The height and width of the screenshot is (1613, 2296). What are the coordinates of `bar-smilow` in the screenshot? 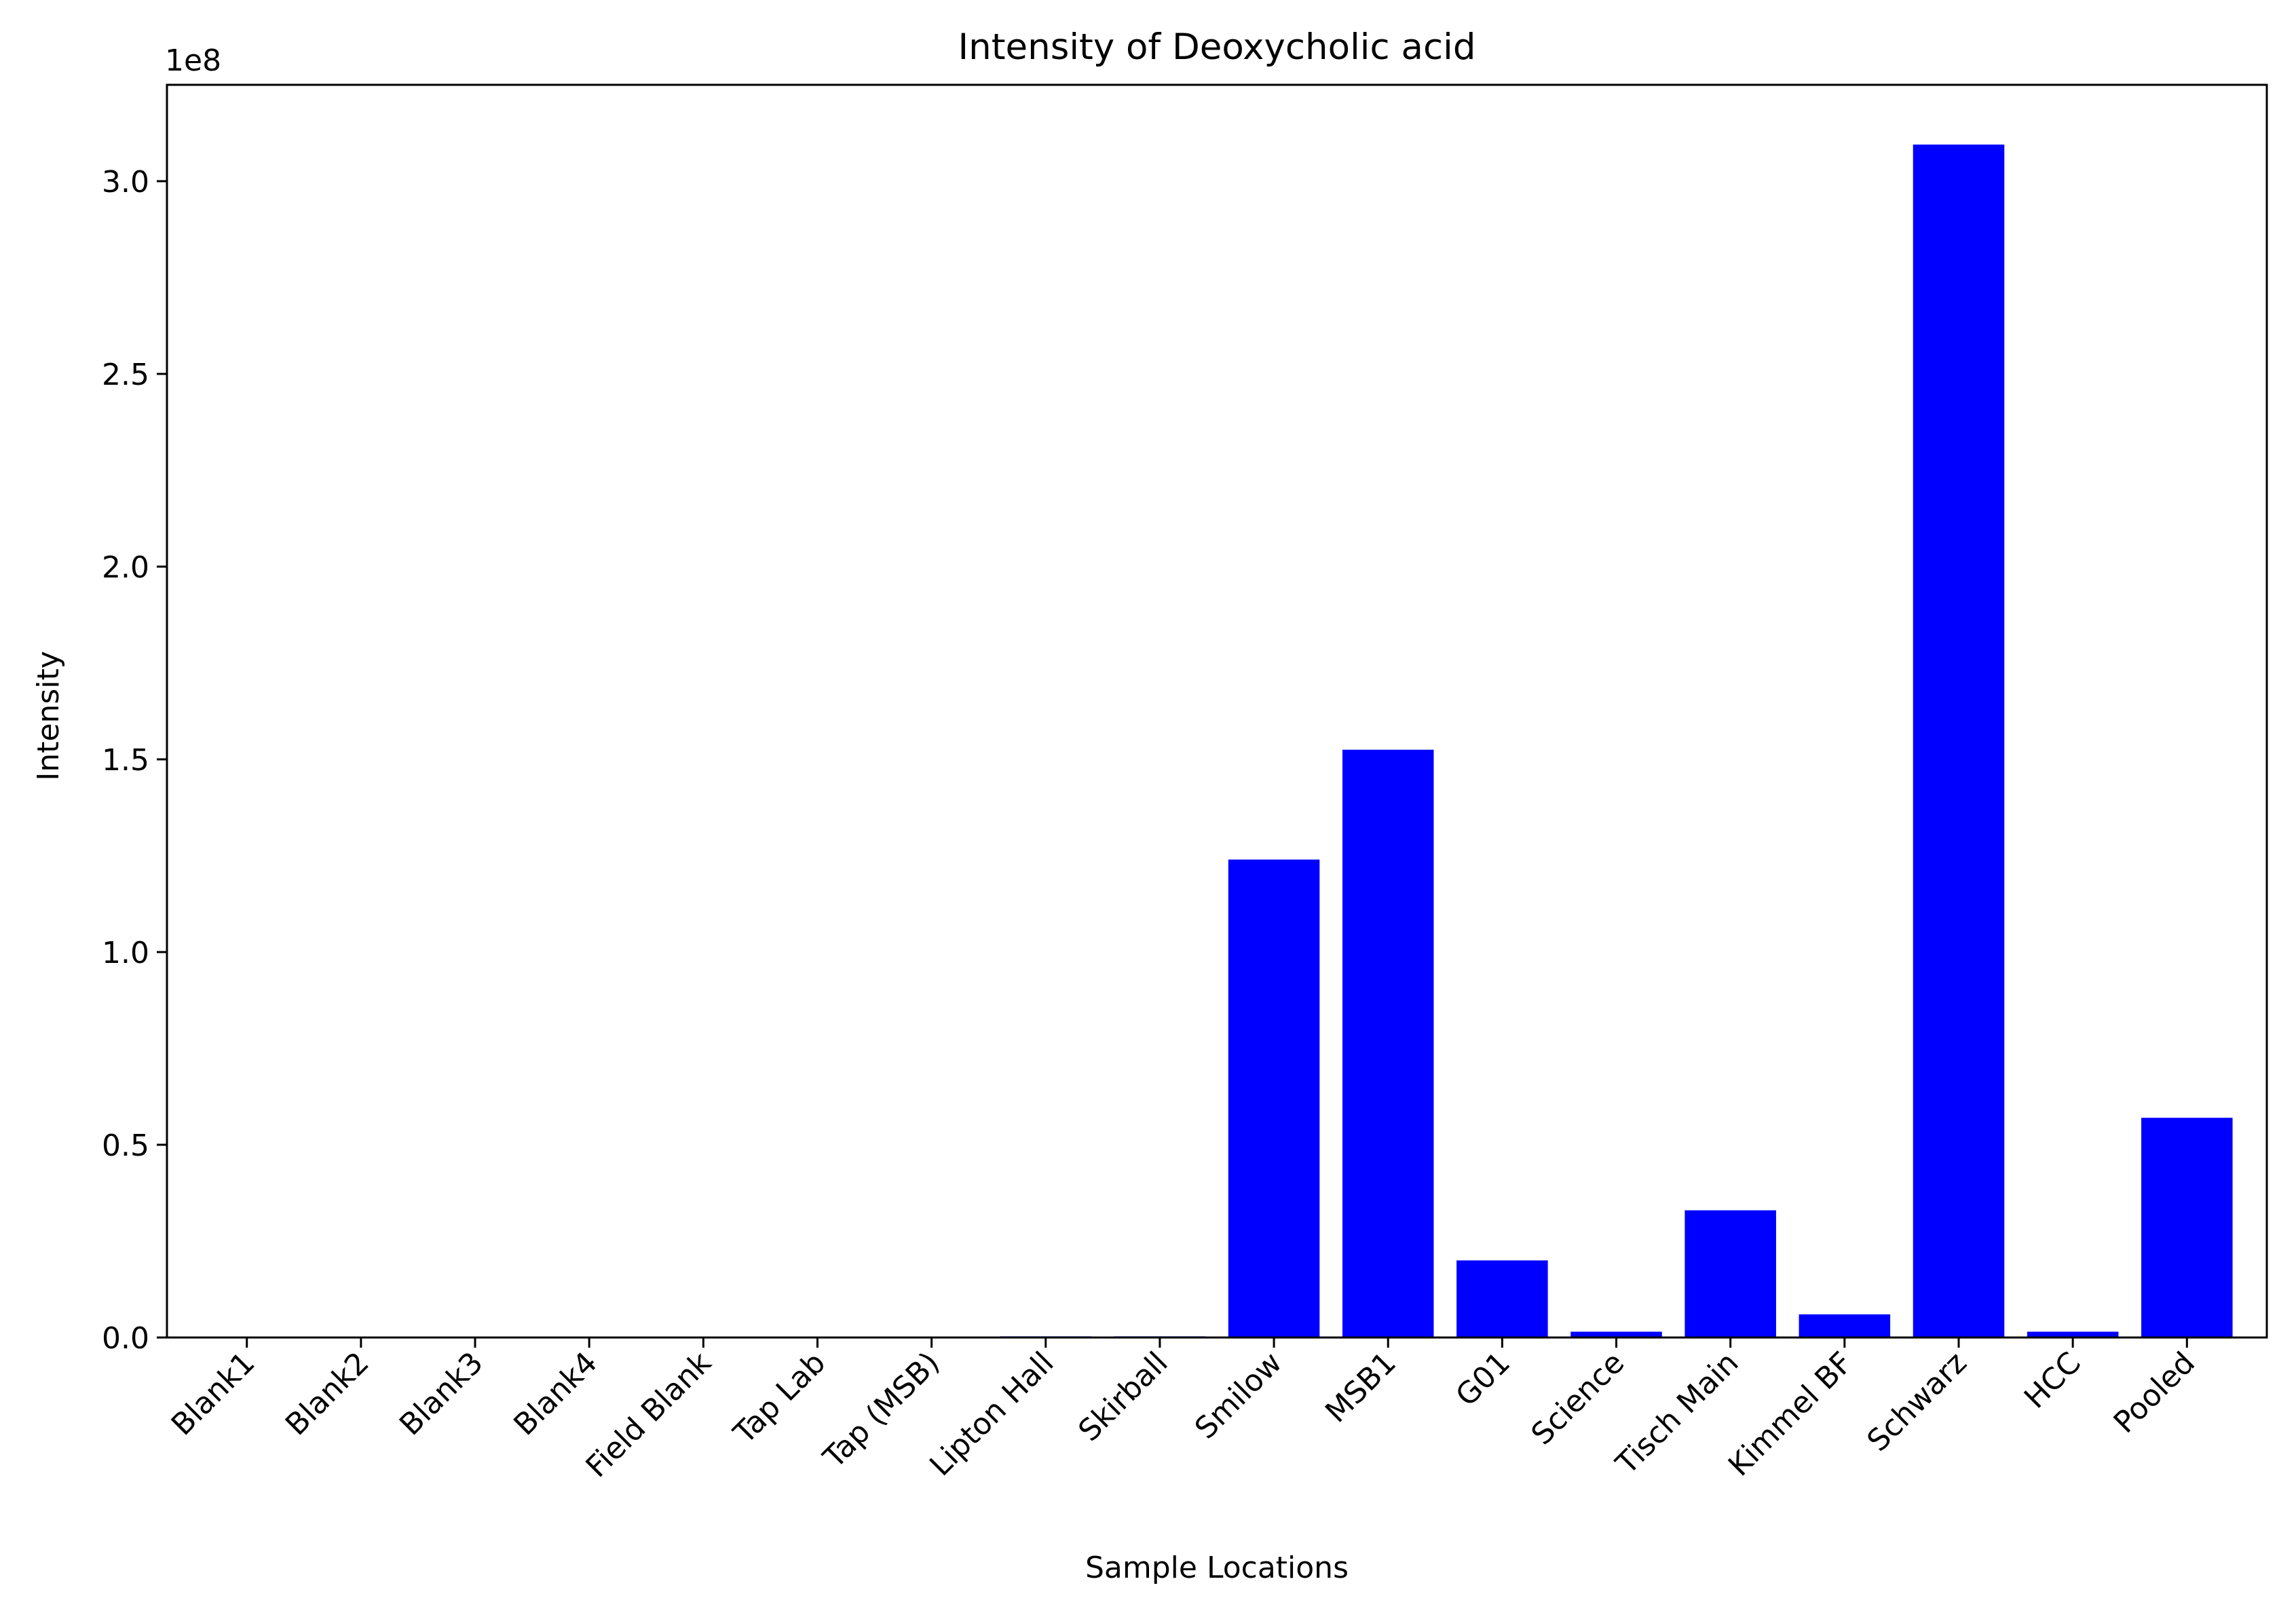 It's located at (1274, 1098).